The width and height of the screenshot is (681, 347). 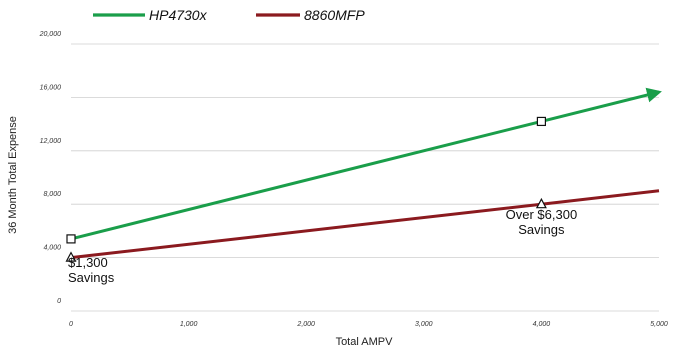 I want to click on x-tick-label: 5,000, so click(x=659, y=324).